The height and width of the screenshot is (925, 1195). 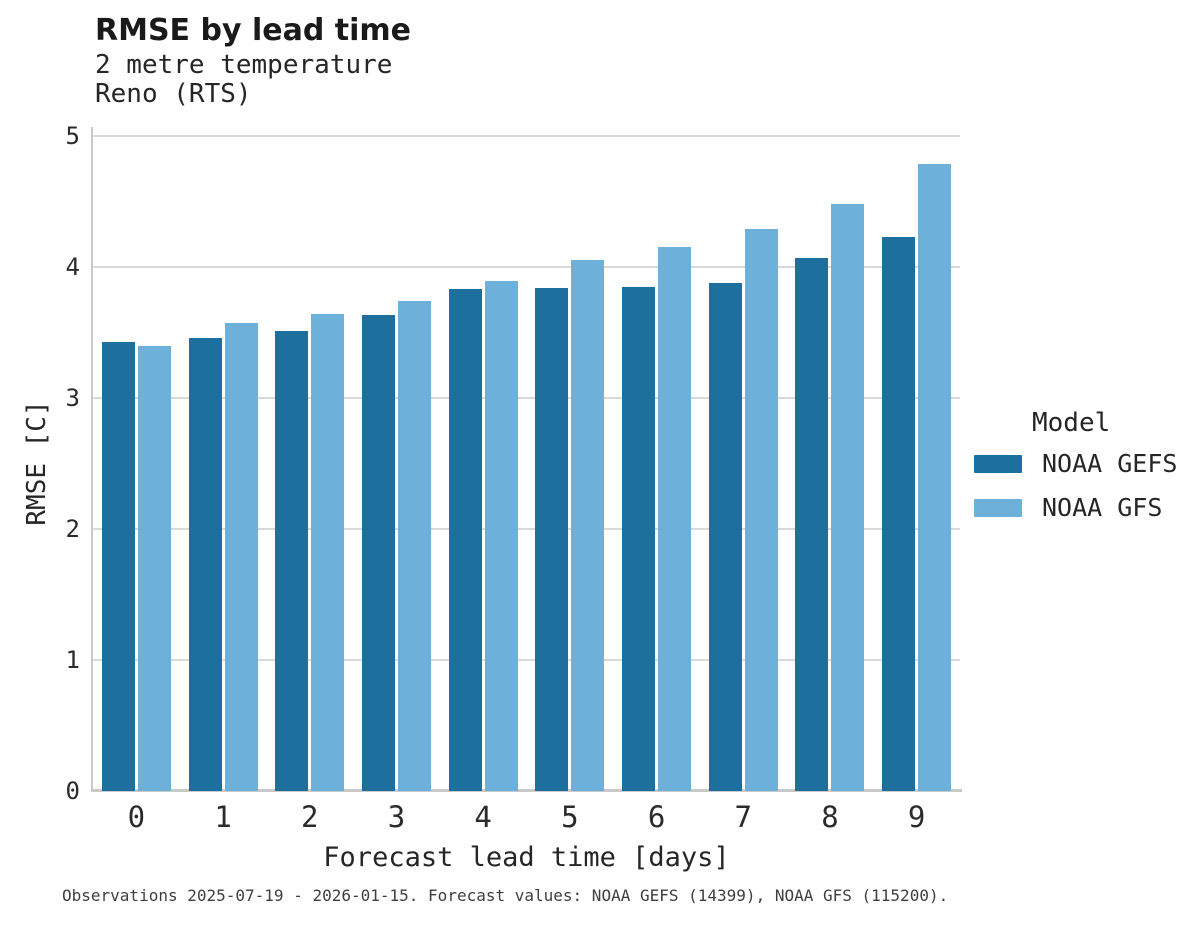 I want to click on x-tick-4: 4, so click(x=483, y=817).